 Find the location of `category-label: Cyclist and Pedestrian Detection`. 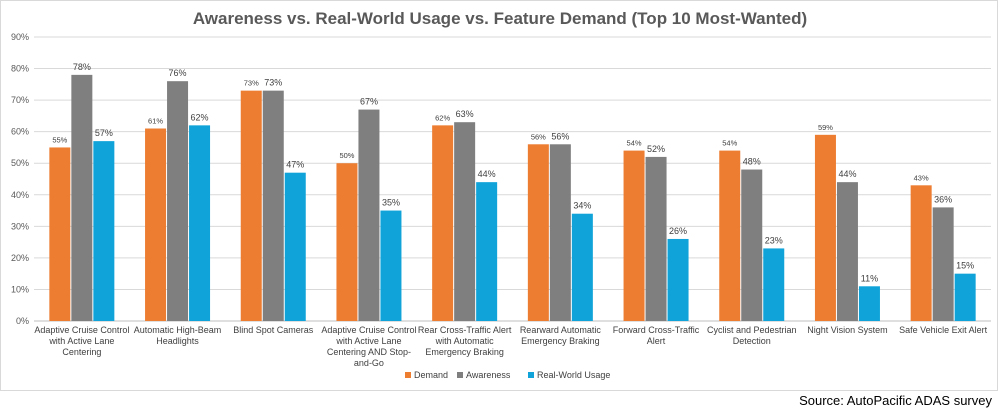

category-label: Cyclist and Pedestrian Detection is located at coordinates (752, 335).